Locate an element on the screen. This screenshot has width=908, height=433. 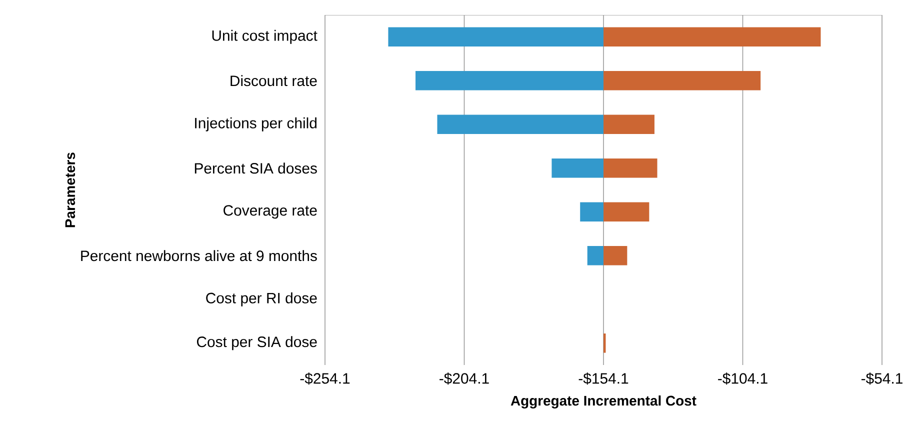
x-tick-label: -$104.1 is located at coordinates (743, 378).